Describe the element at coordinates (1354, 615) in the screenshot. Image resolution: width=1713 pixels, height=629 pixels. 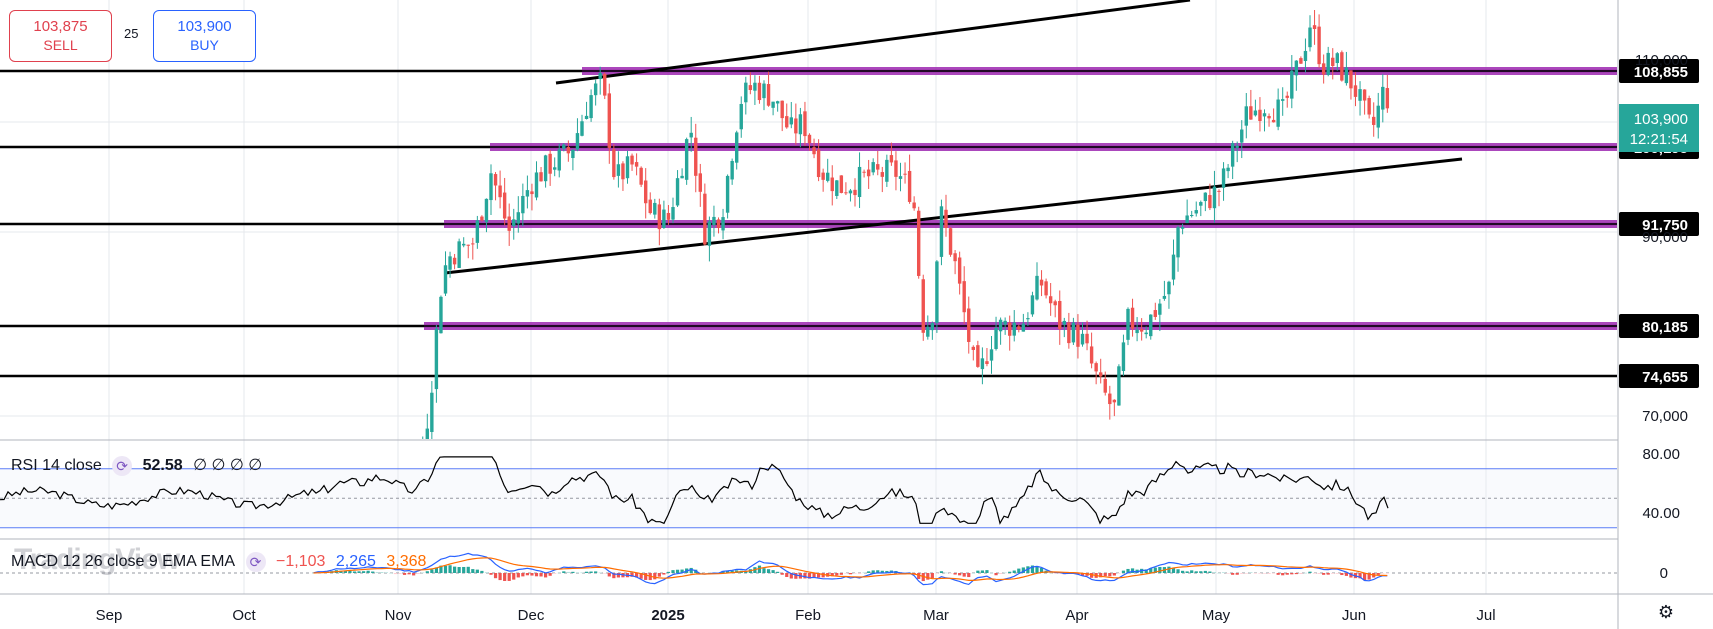
I see `time-axis-tick: Jun` at that location.